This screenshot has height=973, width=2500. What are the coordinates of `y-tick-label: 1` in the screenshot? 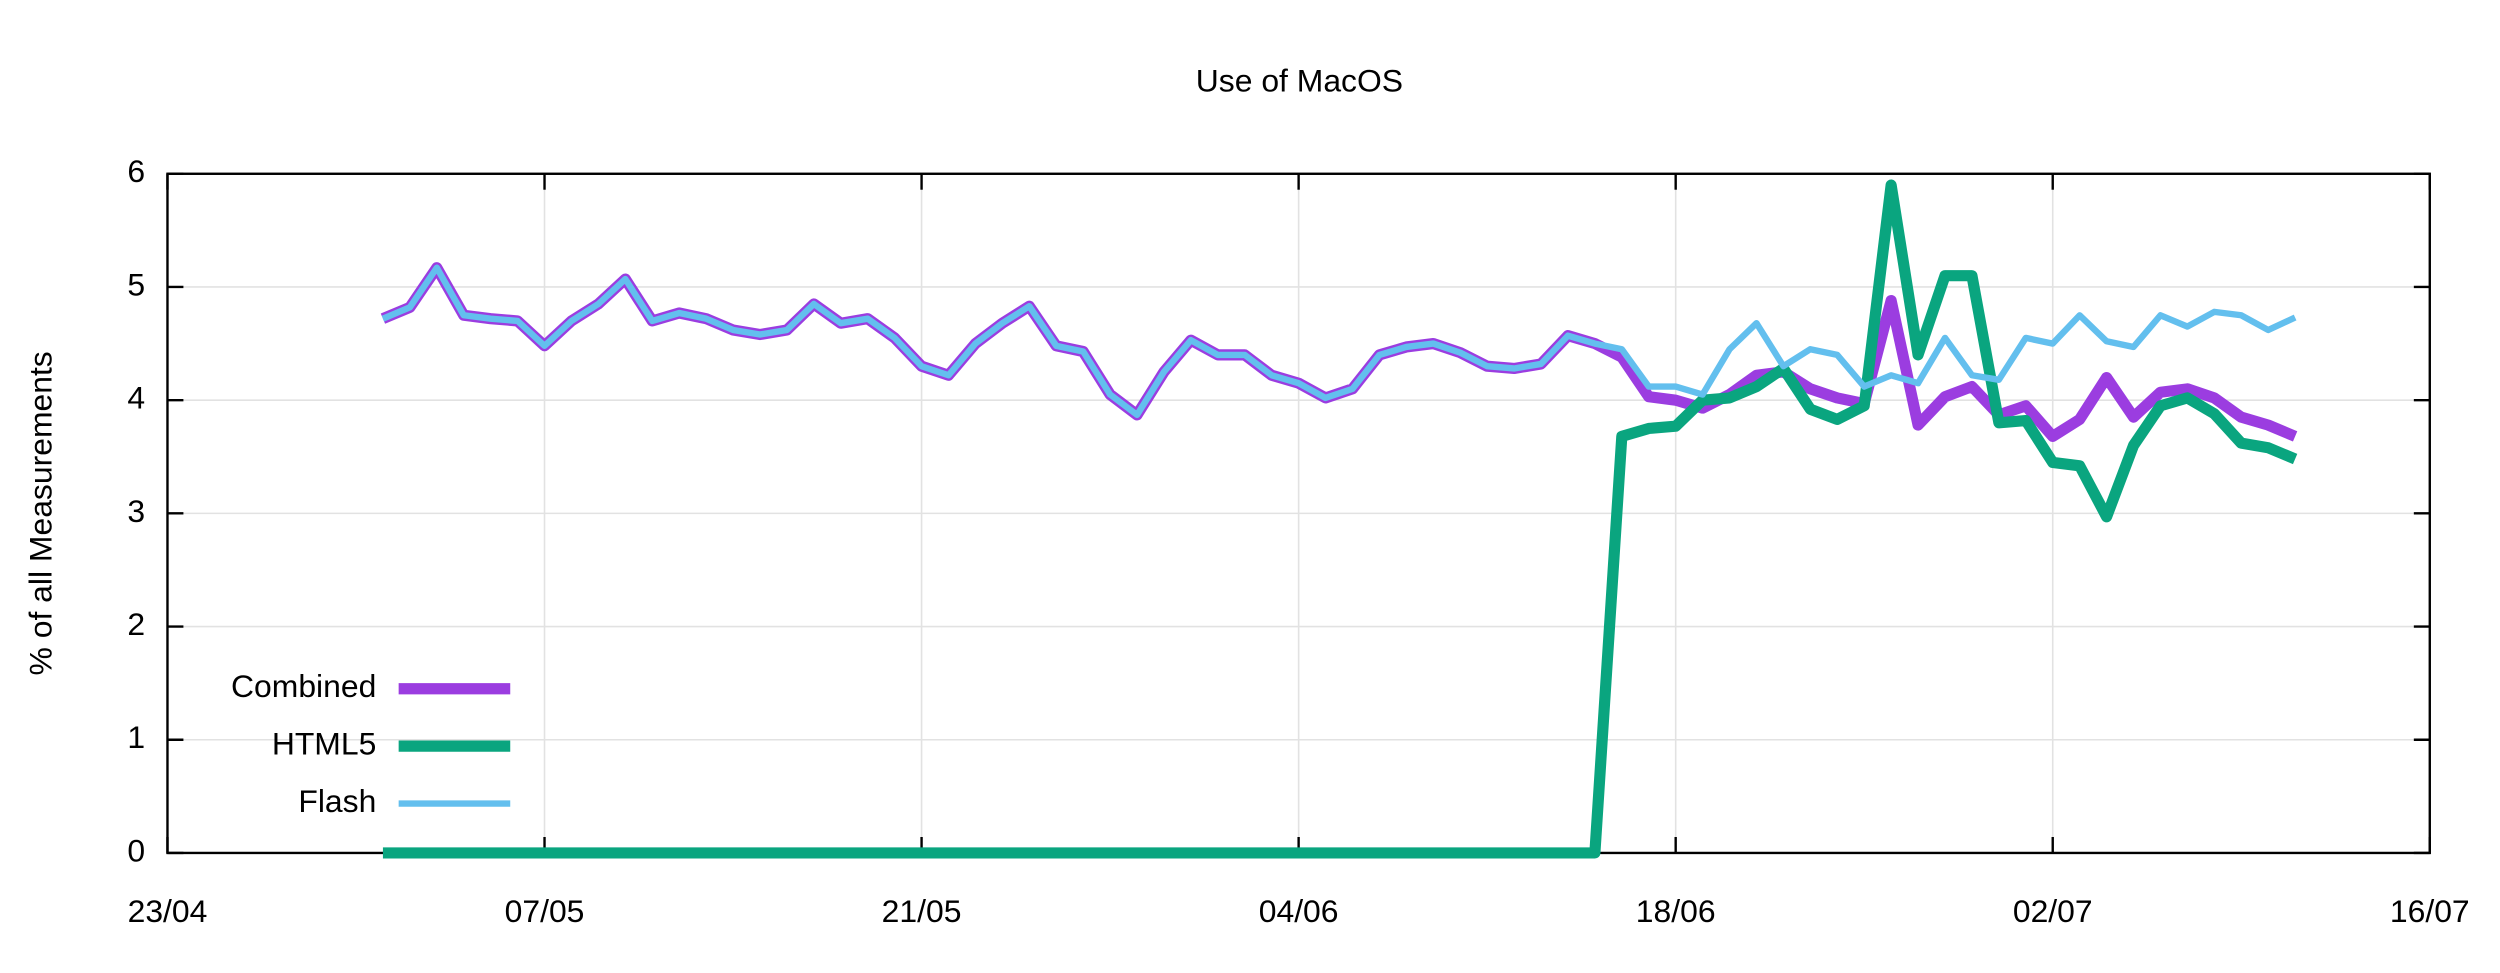 It's located at (136, 737).